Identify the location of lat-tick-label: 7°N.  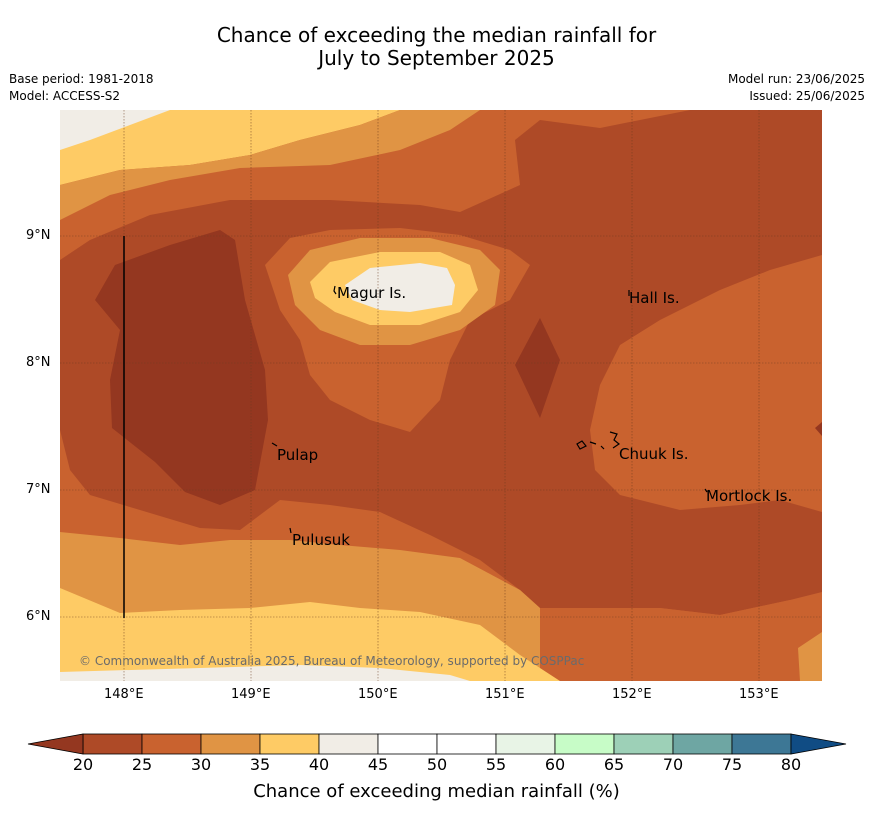
(38, 489).